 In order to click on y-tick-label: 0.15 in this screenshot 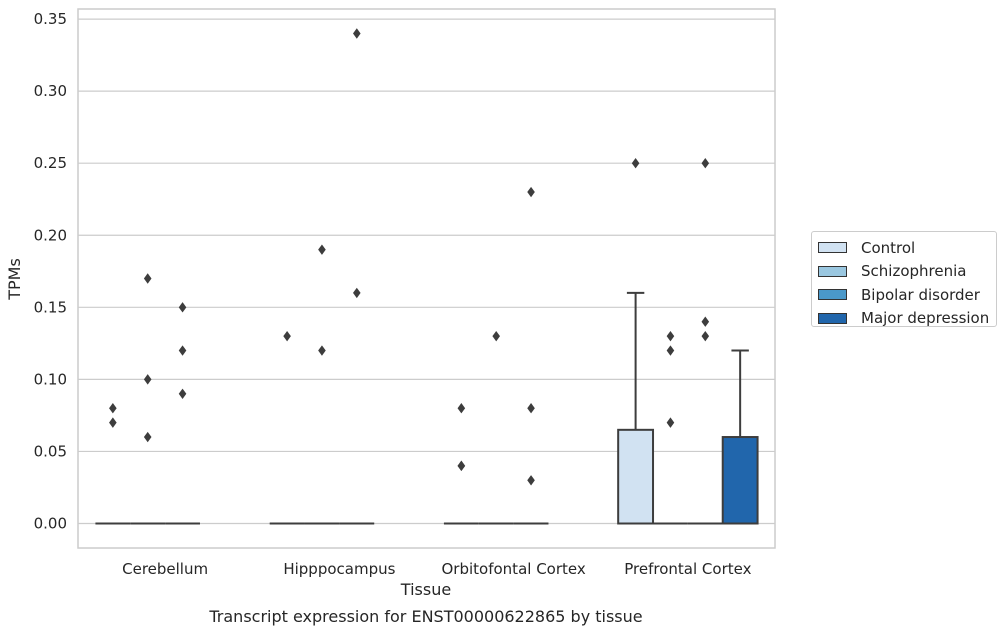, I will do `click(50, 307)`.